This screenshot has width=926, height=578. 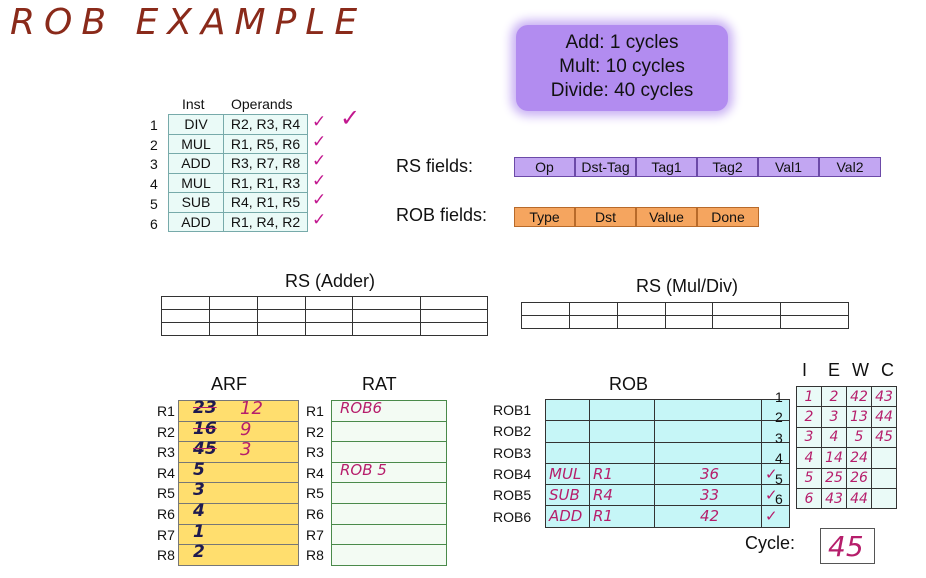 What do you see at coordinates (884, 396) in the screenshot?
I see `timing-c-value: 43` at bounding box center [884, 396].